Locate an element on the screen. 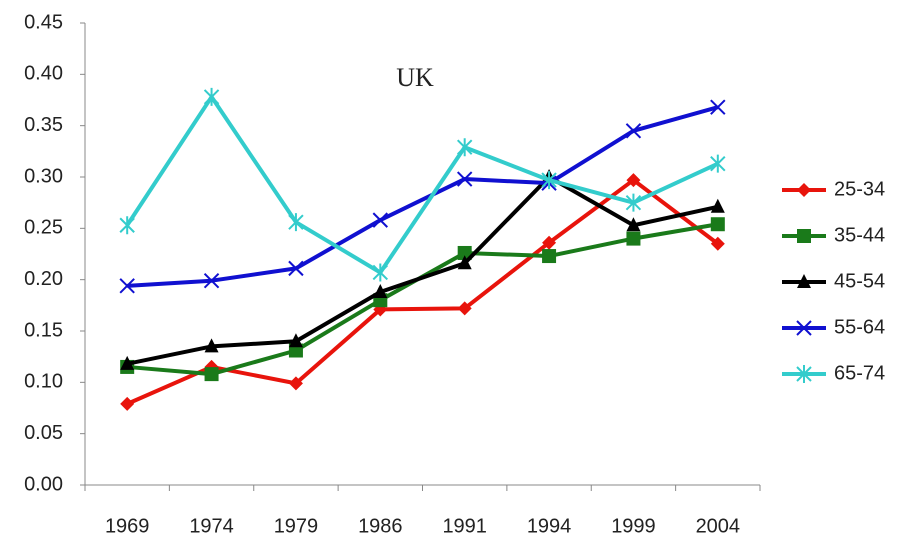 The height and width of the screenshot is (542, 903). legend-label: 55-64 is located at coordinates (859, 327).